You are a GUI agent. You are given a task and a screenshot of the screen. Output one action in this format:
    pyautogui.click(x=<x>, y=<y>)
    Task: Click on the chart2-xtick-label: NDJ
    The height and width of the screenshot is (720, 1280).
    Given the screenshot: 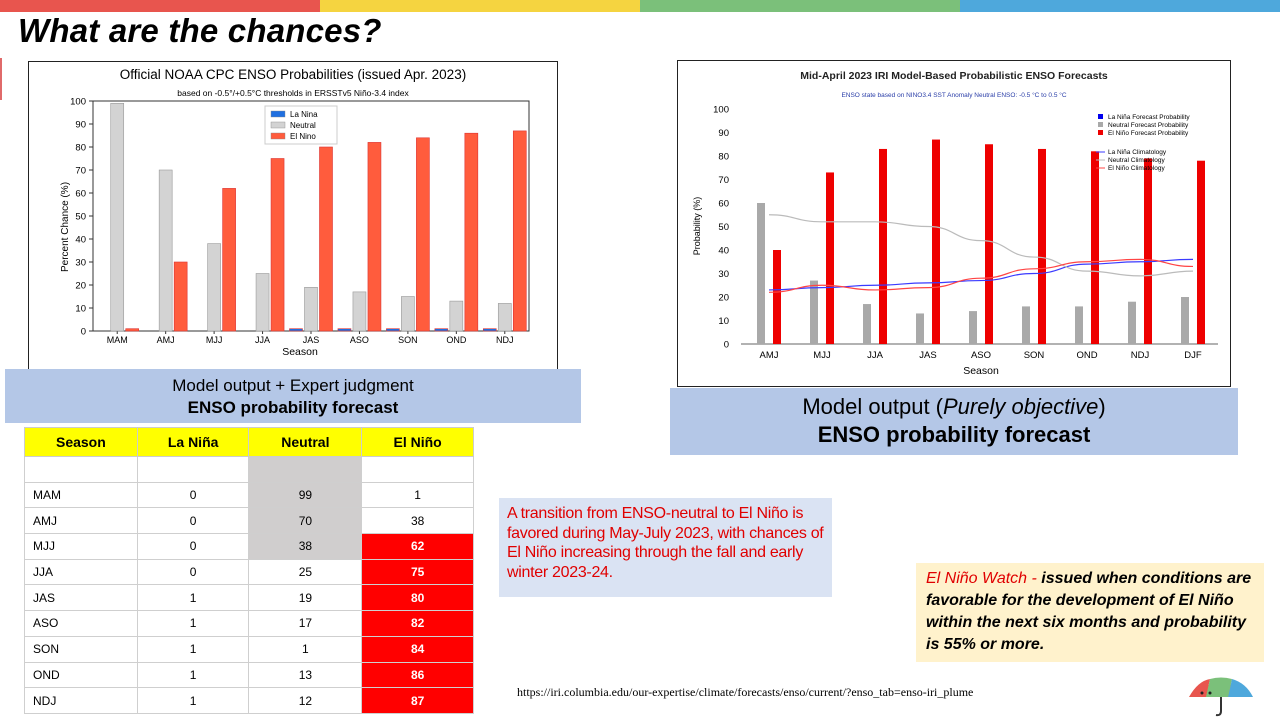 What is the action you would take?
    pyautogui.click(x=1140, y=355)
    